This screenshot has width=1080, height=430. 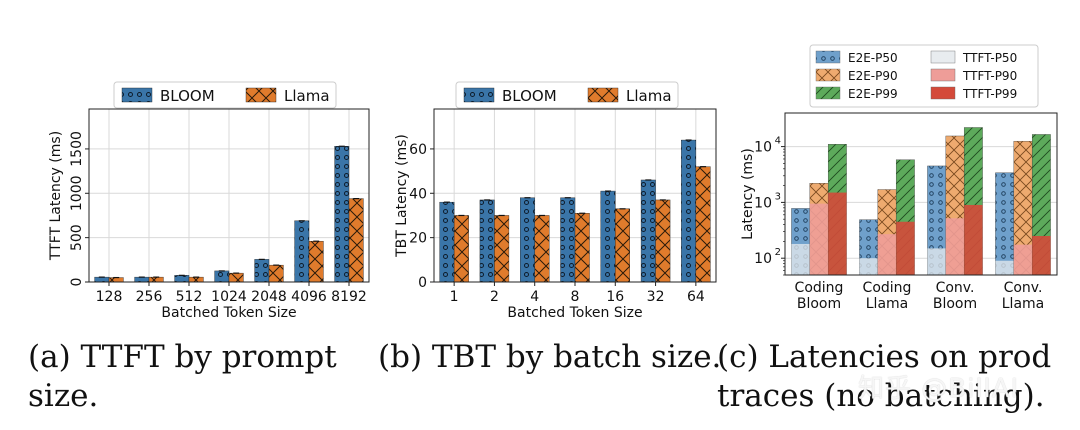 I want to click on legend-label-e2e-p50: E2E-P50, so click(x=873, y=58).